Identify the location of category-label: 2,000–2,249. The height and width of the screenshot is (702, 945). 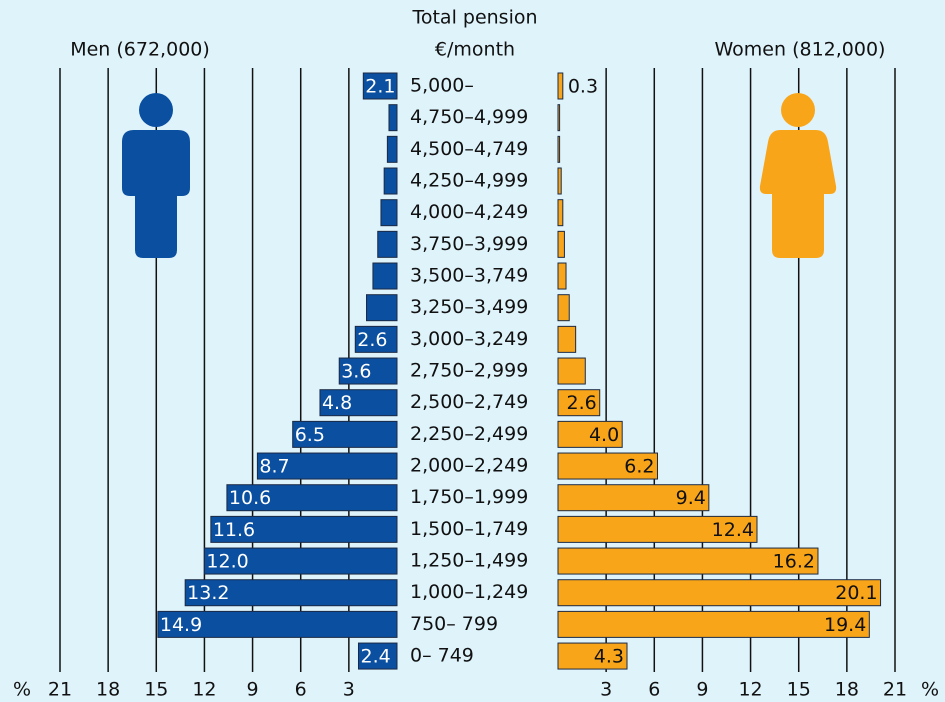
(469, 466).